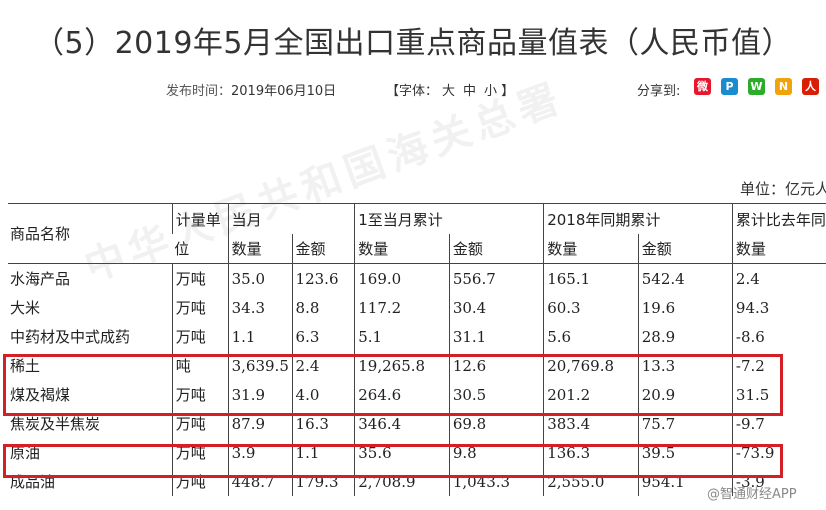 Image resolution: width=826 pixels, height=510 pixels. Describe the element at coordinates (783, 86) in the screenshot. I see `news-icon: N` at that location.